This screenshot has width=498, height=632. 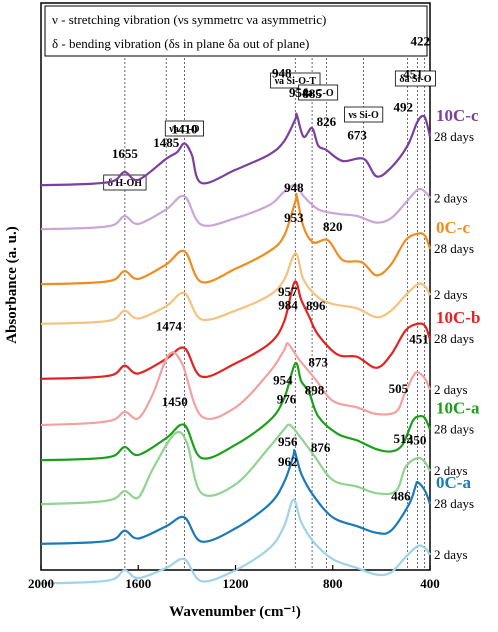 I want to click on series-line-10c-a-28-days, so click(x=236, y=412).